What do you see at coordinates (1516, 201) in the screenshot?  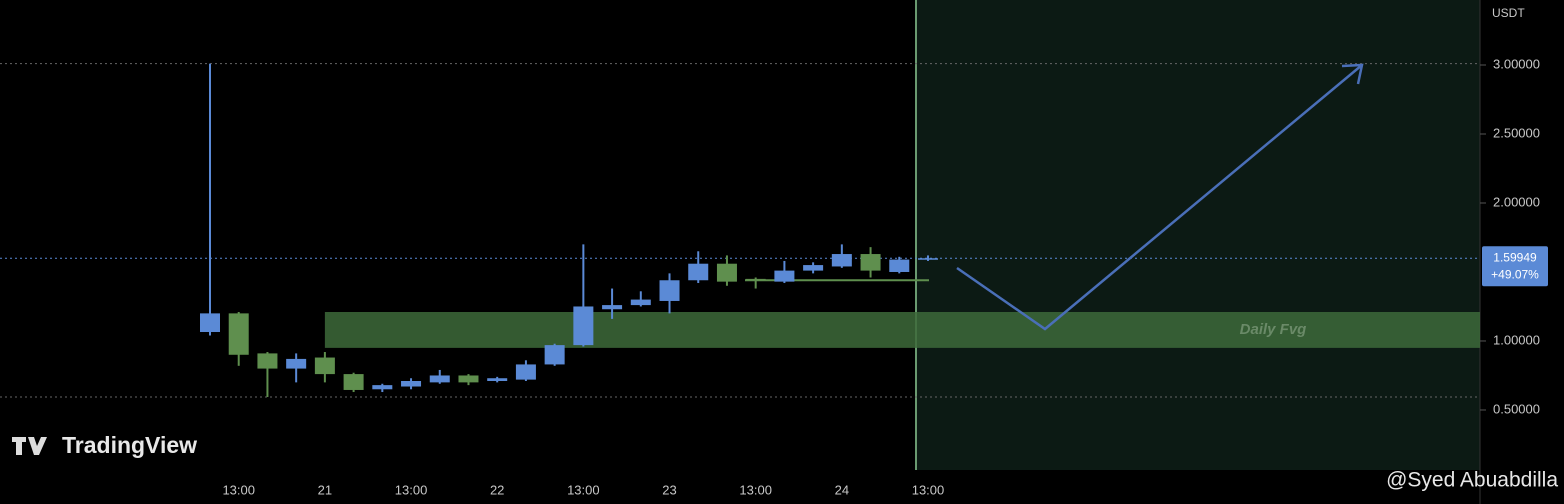 I see `y-tick-label: 2.00000` at bounding box center [1516, 201].